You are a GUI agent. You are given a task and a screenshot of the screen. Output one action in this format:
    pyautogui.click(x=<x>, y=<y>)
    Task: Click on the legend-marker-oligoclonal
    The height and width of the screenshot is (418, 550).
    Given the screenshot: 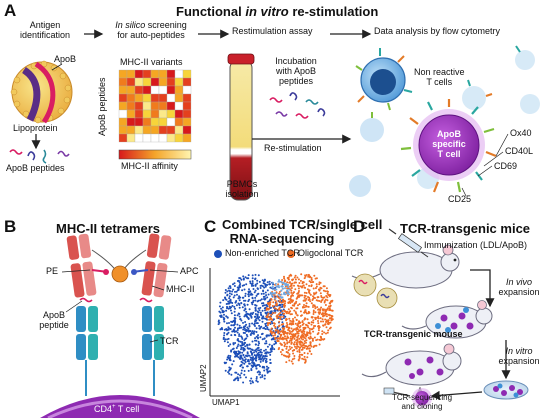 What is the action you would take?
    pyautogui.click(x=291, y=254)
    